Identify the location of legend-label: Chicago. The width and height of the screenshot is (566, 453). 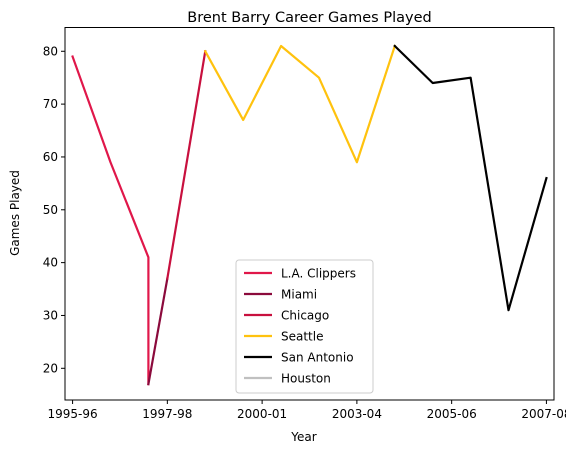
(305, 316).